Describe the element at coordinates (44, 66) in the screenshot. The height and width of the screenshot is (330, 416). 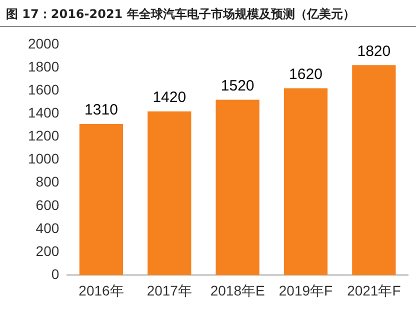
I see `y-tick-label: 1800` at that location.